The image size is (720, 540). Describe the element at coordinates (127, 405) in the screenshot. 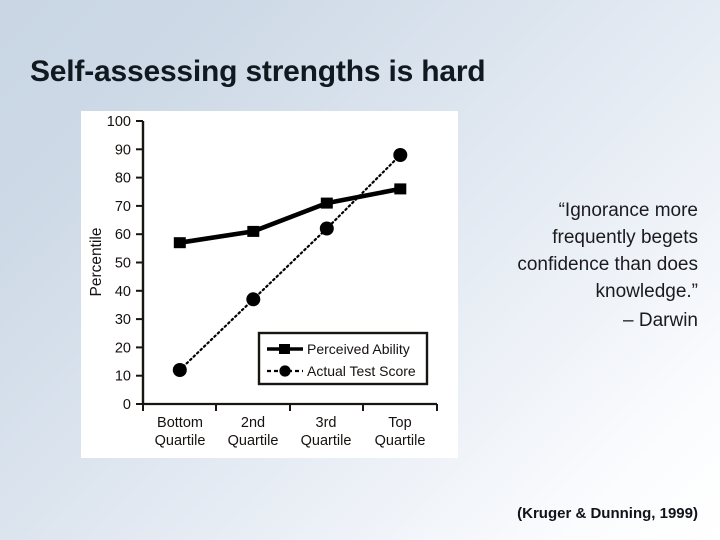

I see `y-tick-0: 0` at that location.